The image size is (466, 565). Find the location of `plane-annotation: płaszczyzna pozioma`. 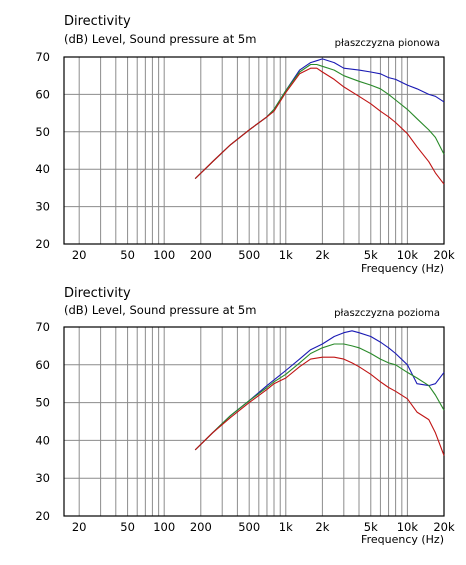

plane-annotation: płaszczyzna pozioma is located at coordinates (387, 313).